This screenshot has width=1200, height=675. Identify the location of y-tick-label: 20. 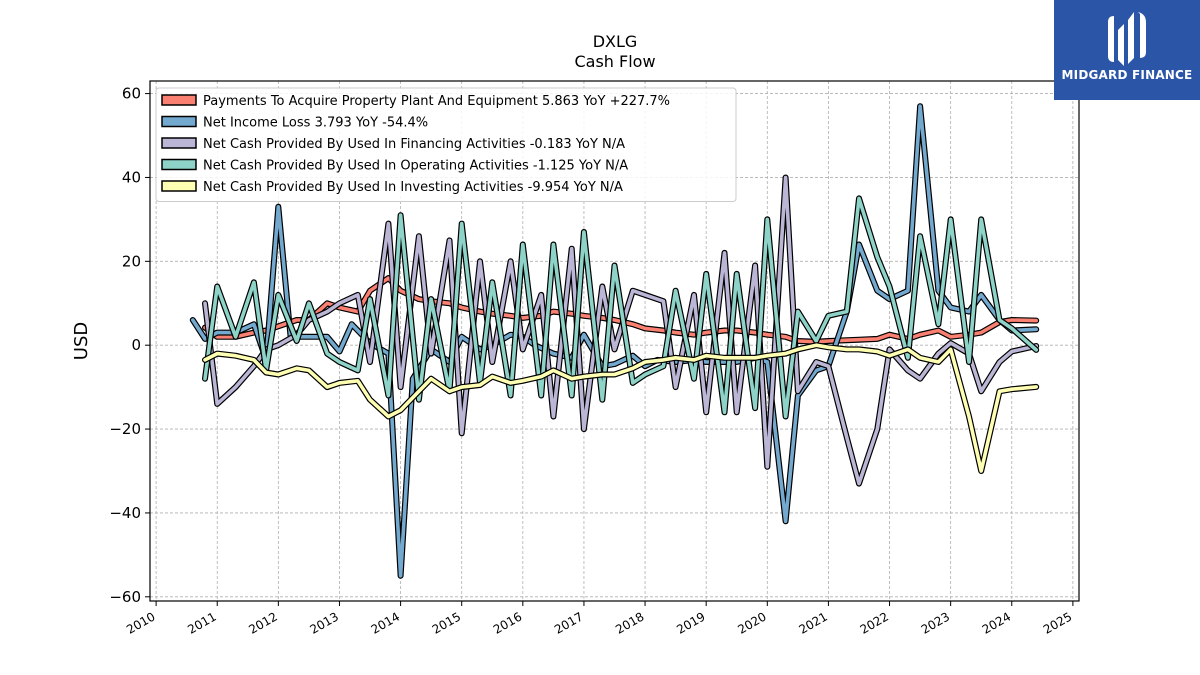
(131, 261).